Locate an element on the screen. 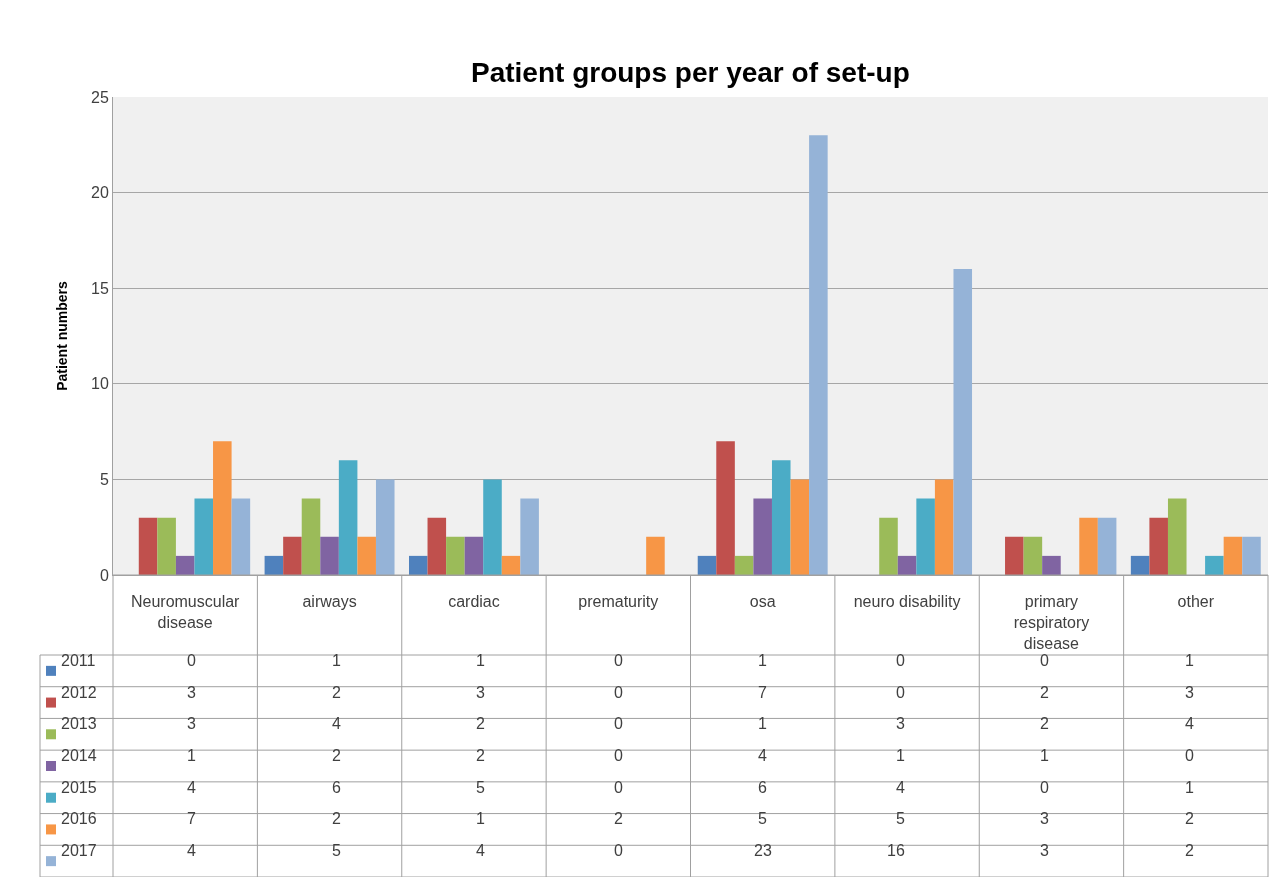 The width and height of the screenshot is (1278, 877). legend-label: 2015 is located at coordinates (79, 787).